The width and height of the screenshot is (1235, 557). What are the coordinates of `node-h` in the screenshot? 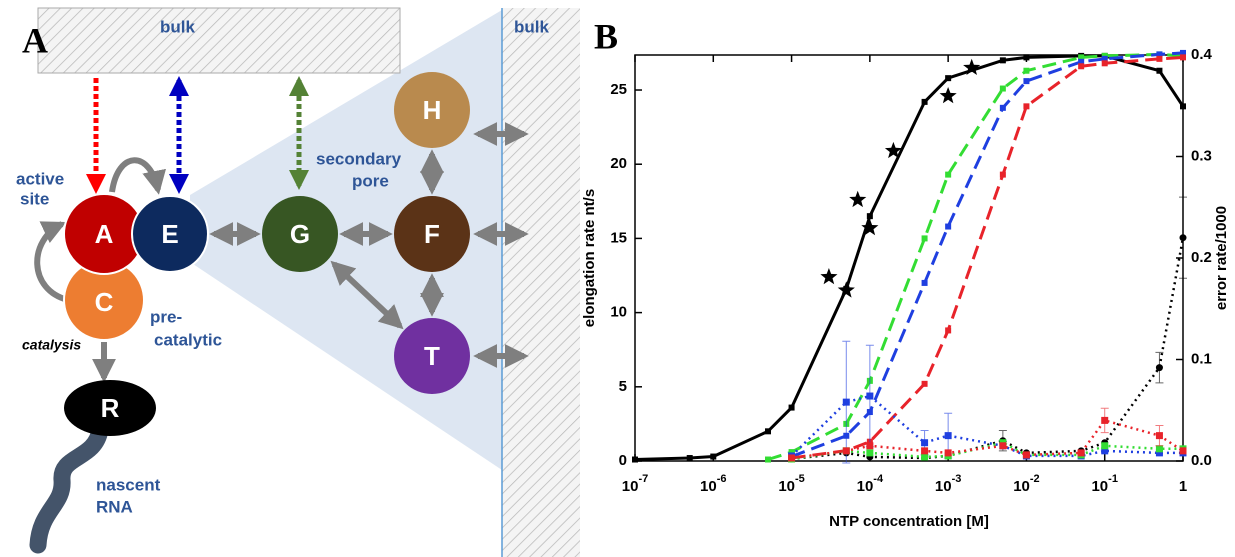 It's located at (432, 110).